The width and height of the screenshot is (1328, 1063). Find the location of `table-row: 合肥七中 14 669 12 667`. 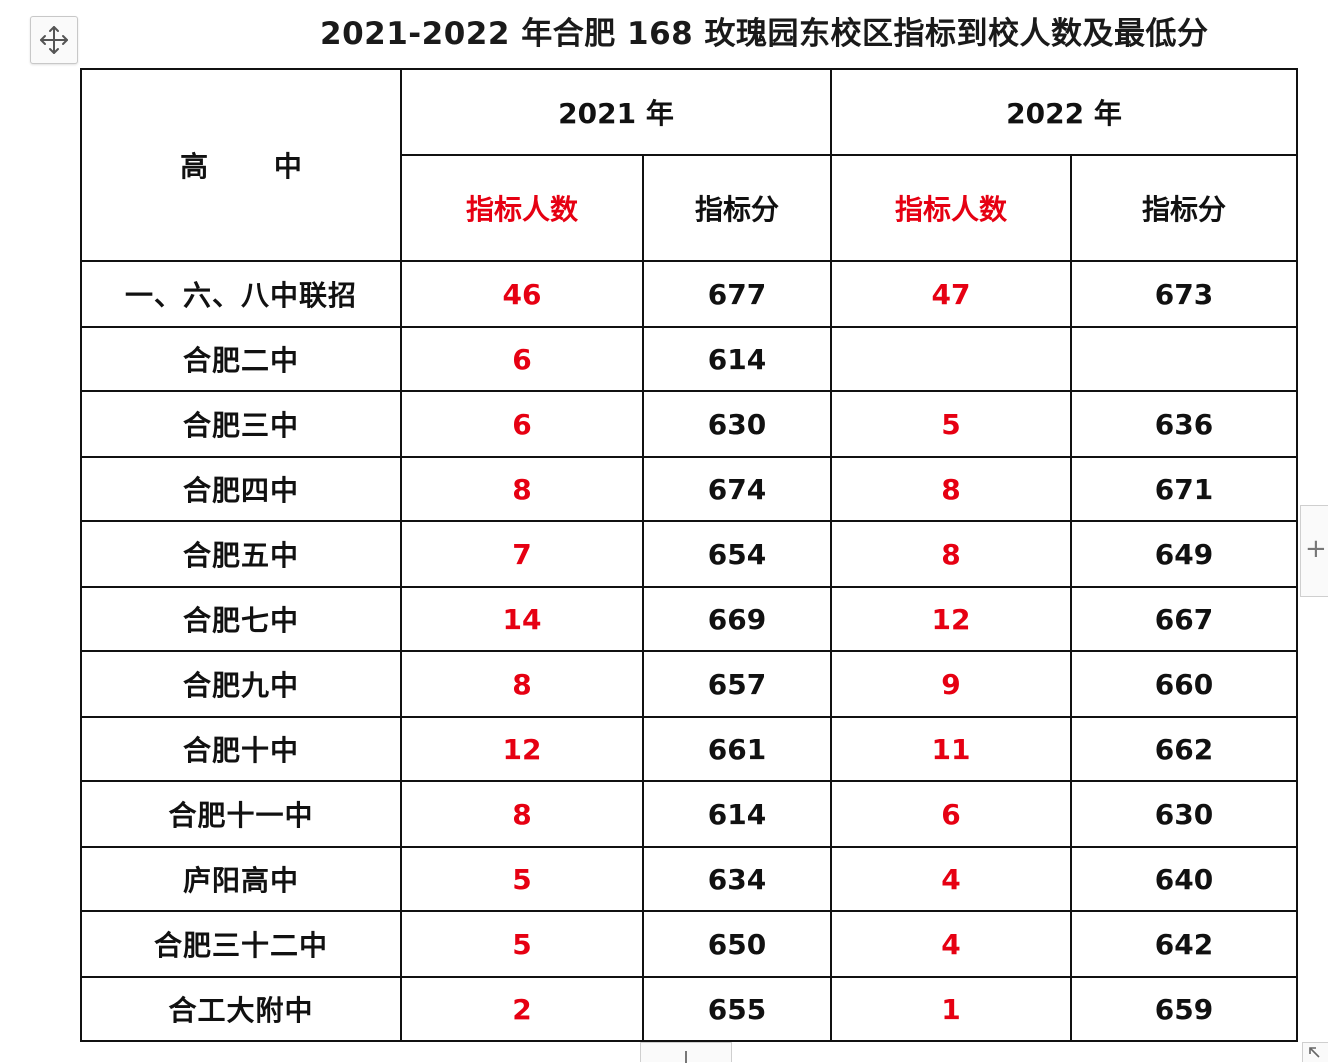

table-row: 合肥七中 14 669 12 667 is located at coordinates (689, 619).